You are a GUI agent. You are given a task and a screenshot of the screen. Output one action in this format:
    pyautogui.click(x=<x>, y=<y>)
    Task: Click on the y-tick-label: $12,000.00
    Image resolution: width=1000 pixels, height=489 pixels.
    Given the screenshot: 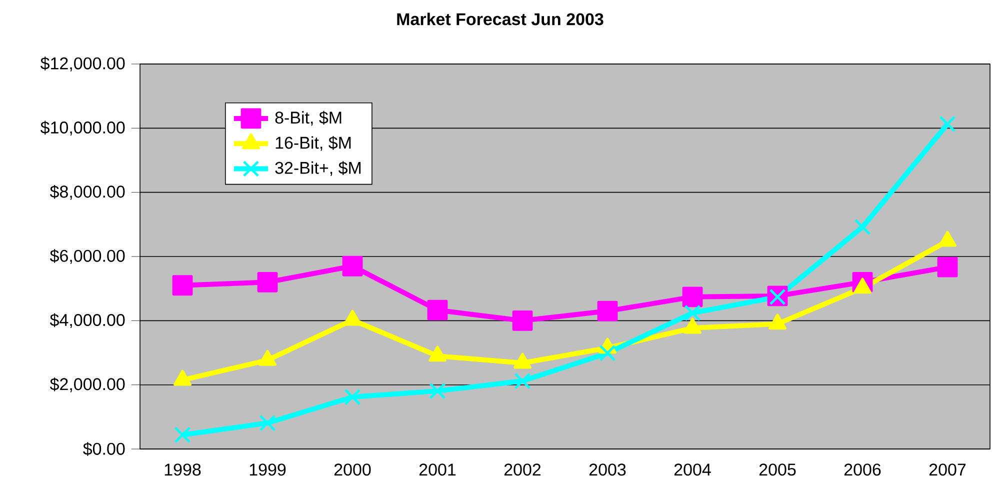 What is the action you would take?
    pyautogui.click(x=82, y=64)
    